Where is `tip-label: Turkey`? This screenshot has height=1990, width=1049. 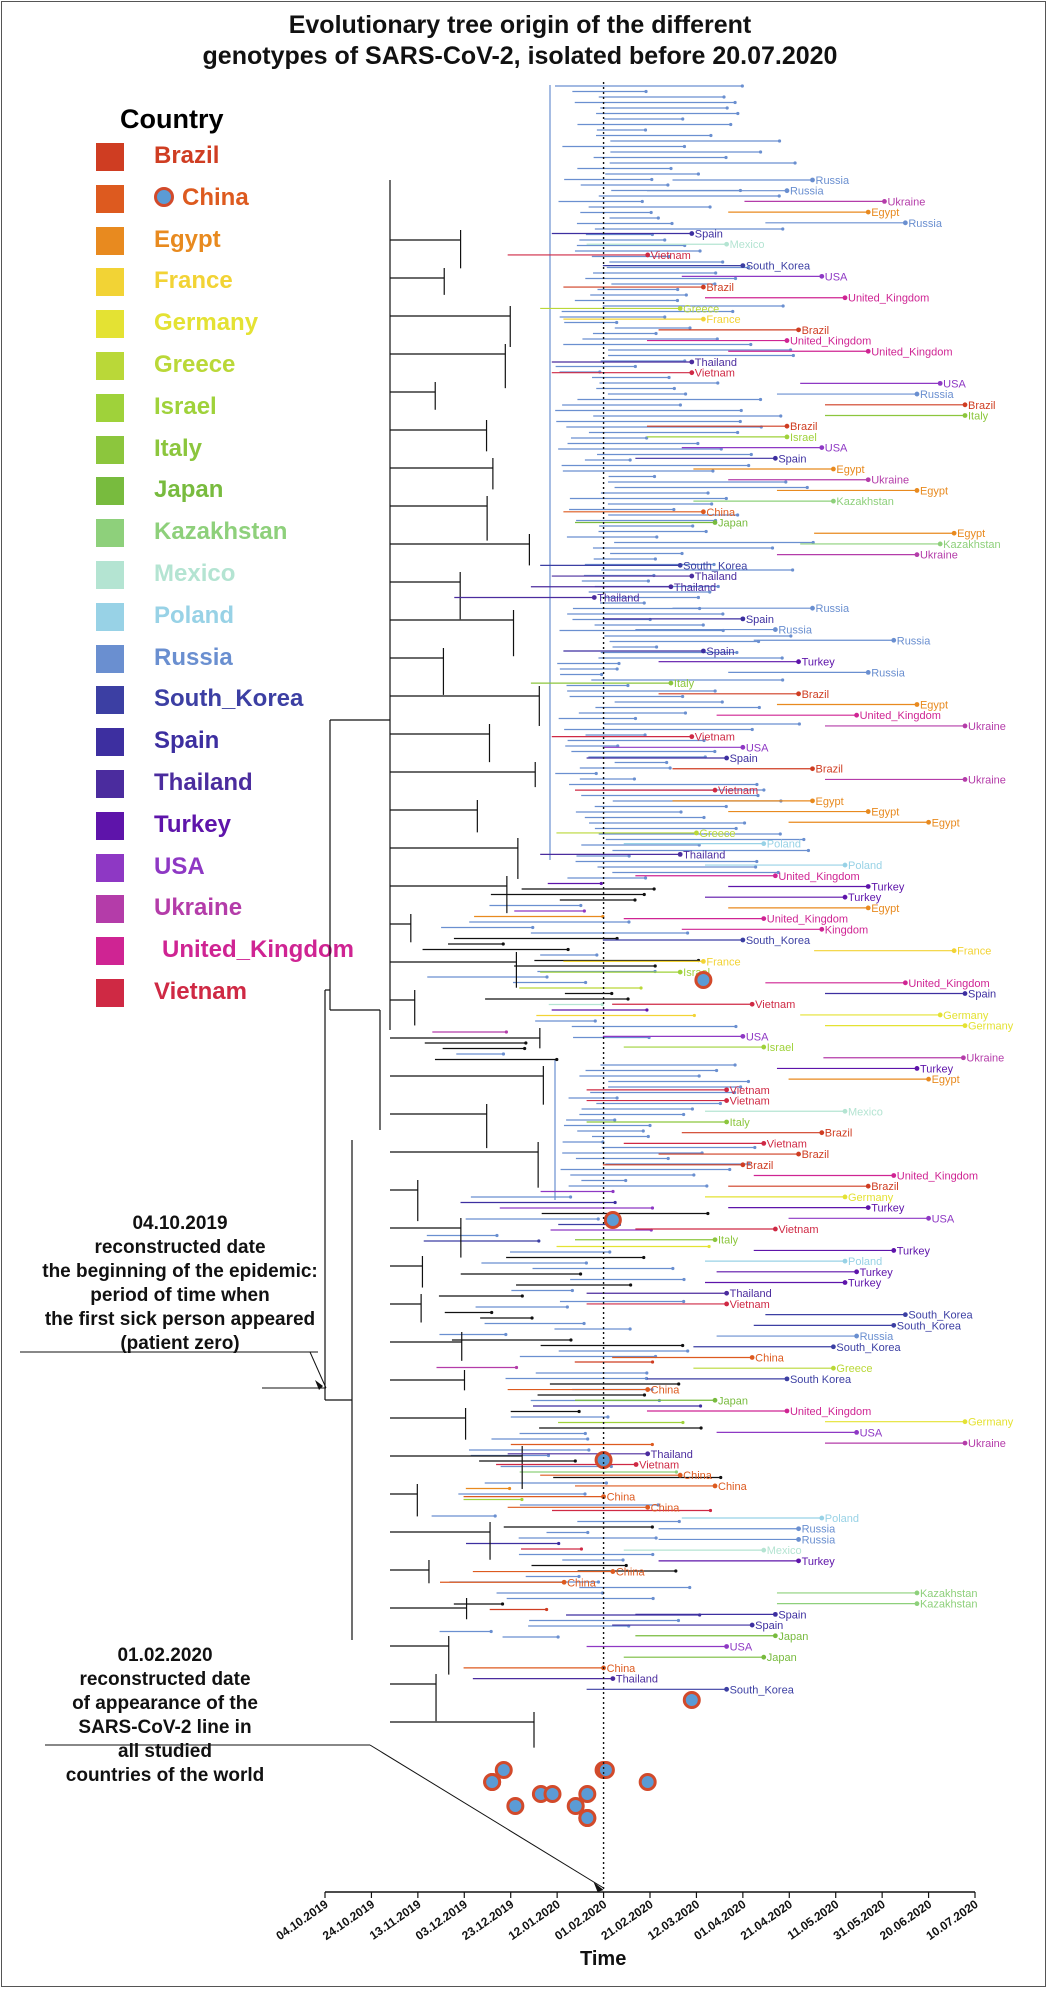 tip-label: Turkey is located at coordinates (914, 1251).